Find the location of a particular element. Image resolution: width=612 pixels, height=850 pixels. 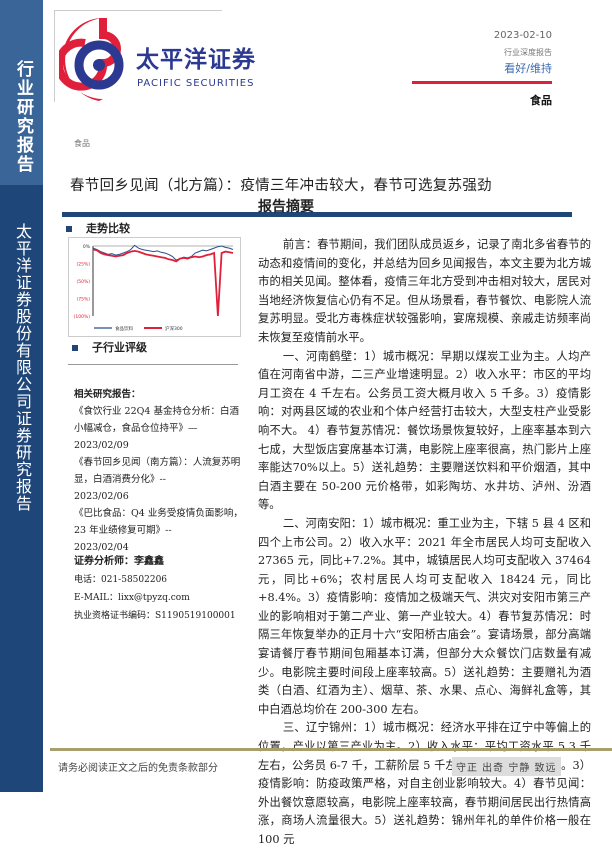

related-report-date: 2023/02/04 is located at coordinates (101, 547).